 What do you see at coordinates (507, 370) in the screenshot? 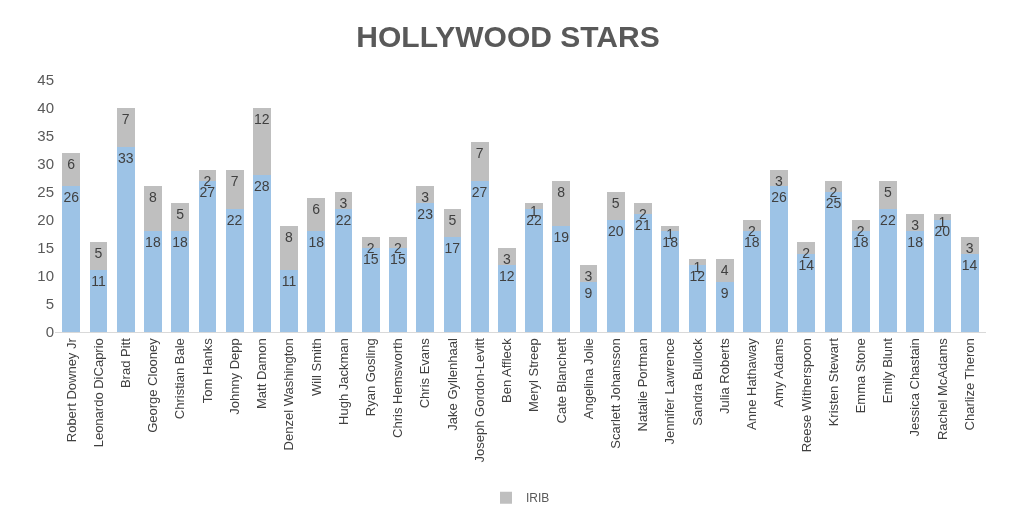
I see `x-tick-label: Ben Affleck` at bounding box center [507, 370].